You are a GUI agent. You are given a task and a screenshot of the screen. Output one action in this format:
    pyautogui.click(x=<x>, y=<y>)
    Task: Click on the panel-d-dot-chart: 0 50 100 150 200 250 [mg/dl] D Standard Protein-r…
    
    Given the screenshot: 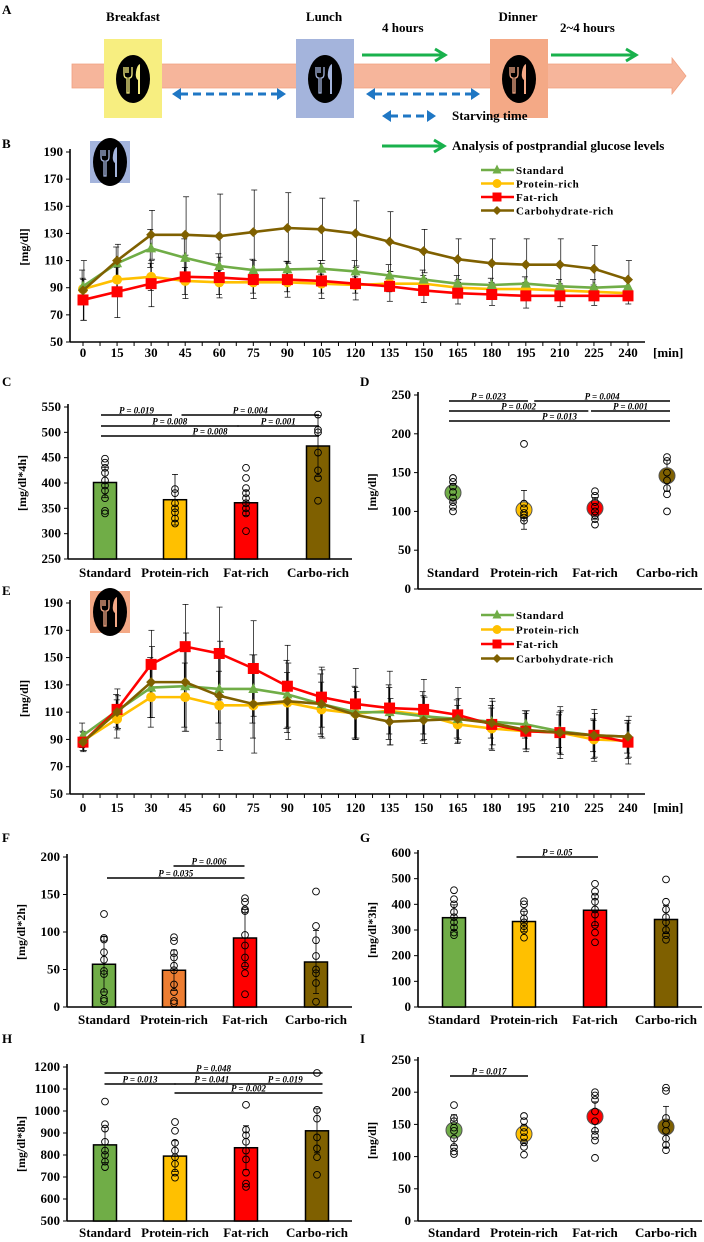 What is the action you would take?
    pyautogui.click(x=531, y=485)
    